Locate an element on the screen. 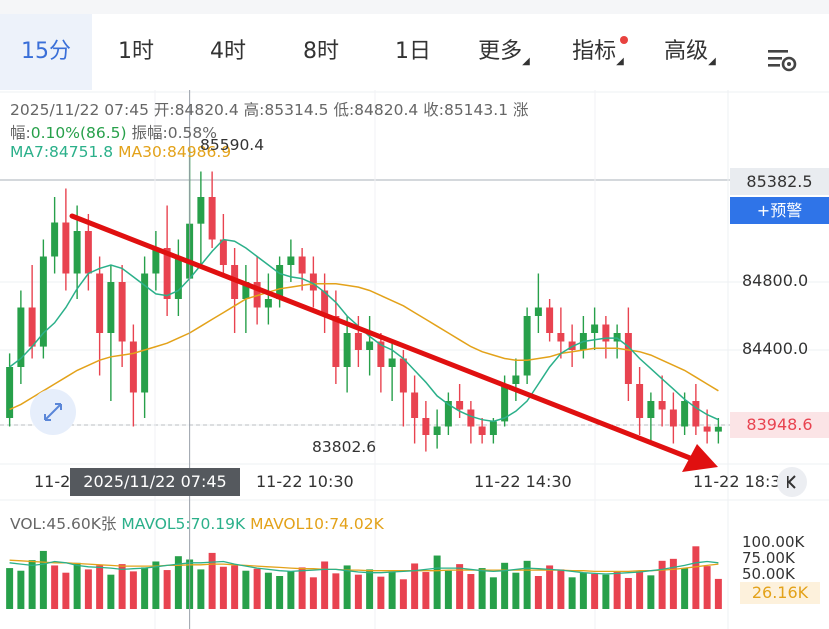 The image size is (829, 629). y-tick-label: 84400.0 is located at coordinates (775, 348).